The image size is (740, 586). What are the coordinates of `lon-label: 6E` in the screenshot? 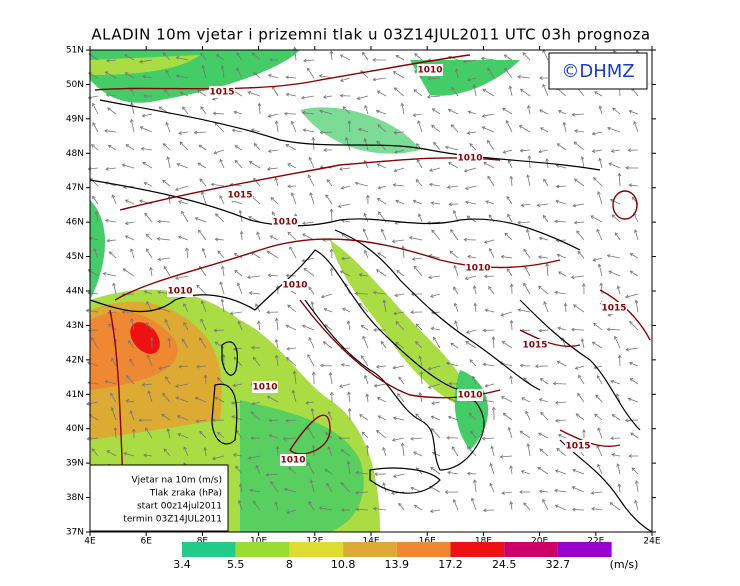 It's located at (146, 542).